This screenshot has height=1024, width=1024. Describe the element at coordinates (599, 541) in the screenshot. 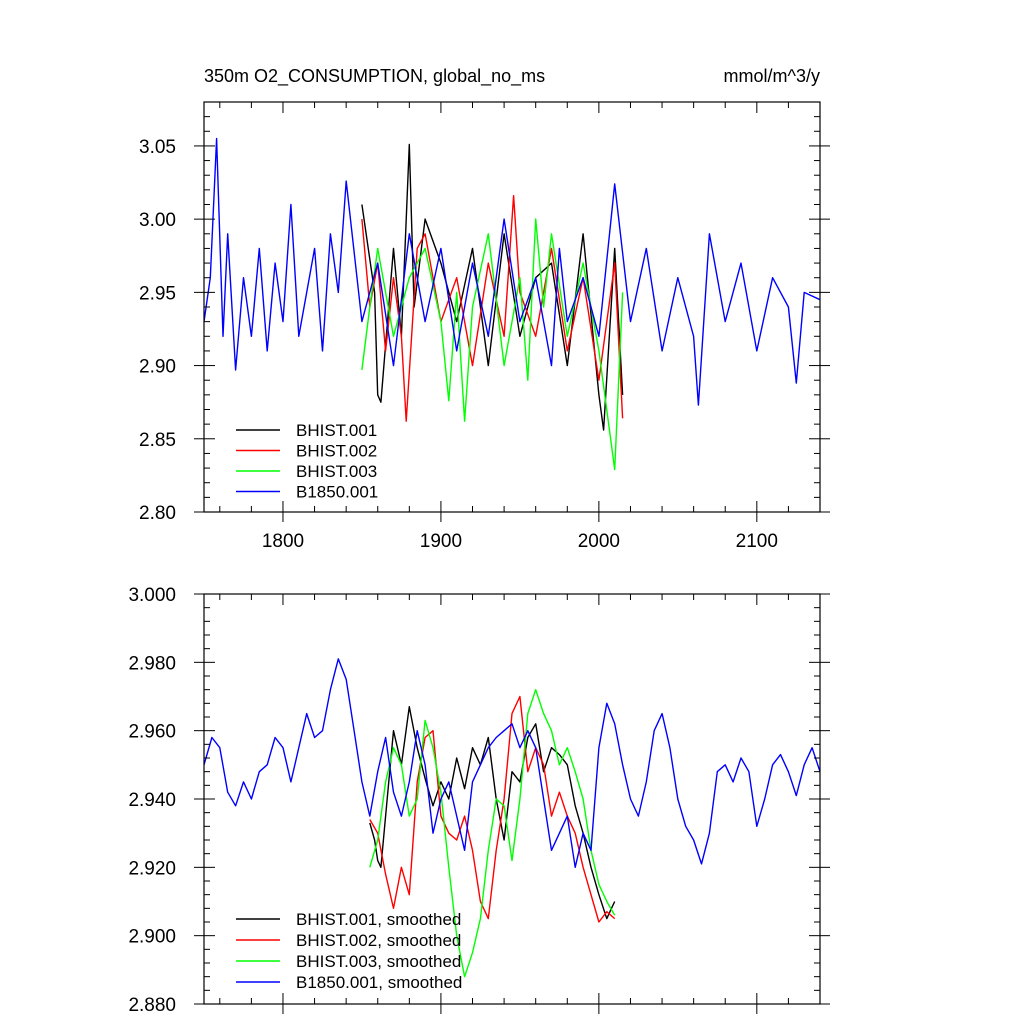

I see `x-tick-label: 2000` at that location.